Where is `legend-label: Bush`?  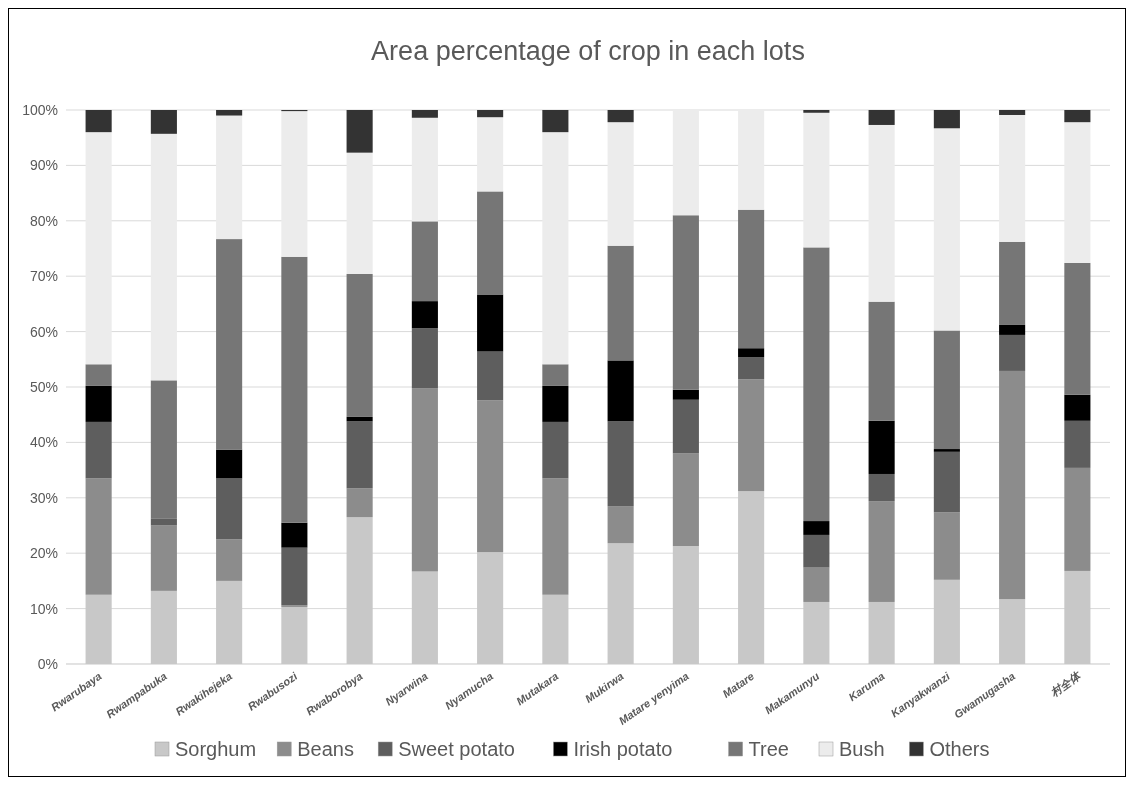 legend-label: Bush is located at coordinates (862, 749).